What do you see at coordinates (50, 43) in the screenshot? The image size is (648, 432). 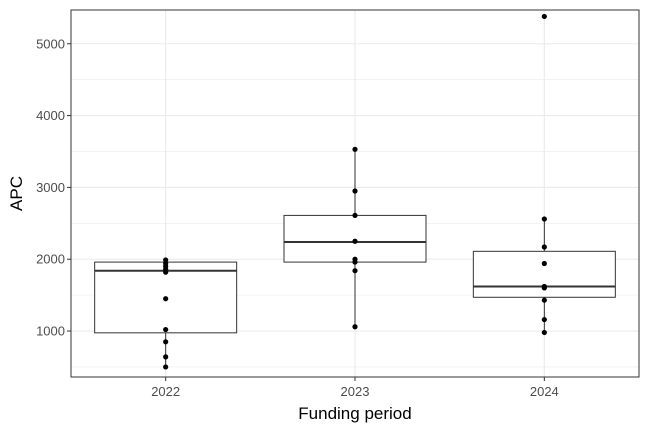 I see `y-tick-label: 5000` at bounding box center [50, 43].